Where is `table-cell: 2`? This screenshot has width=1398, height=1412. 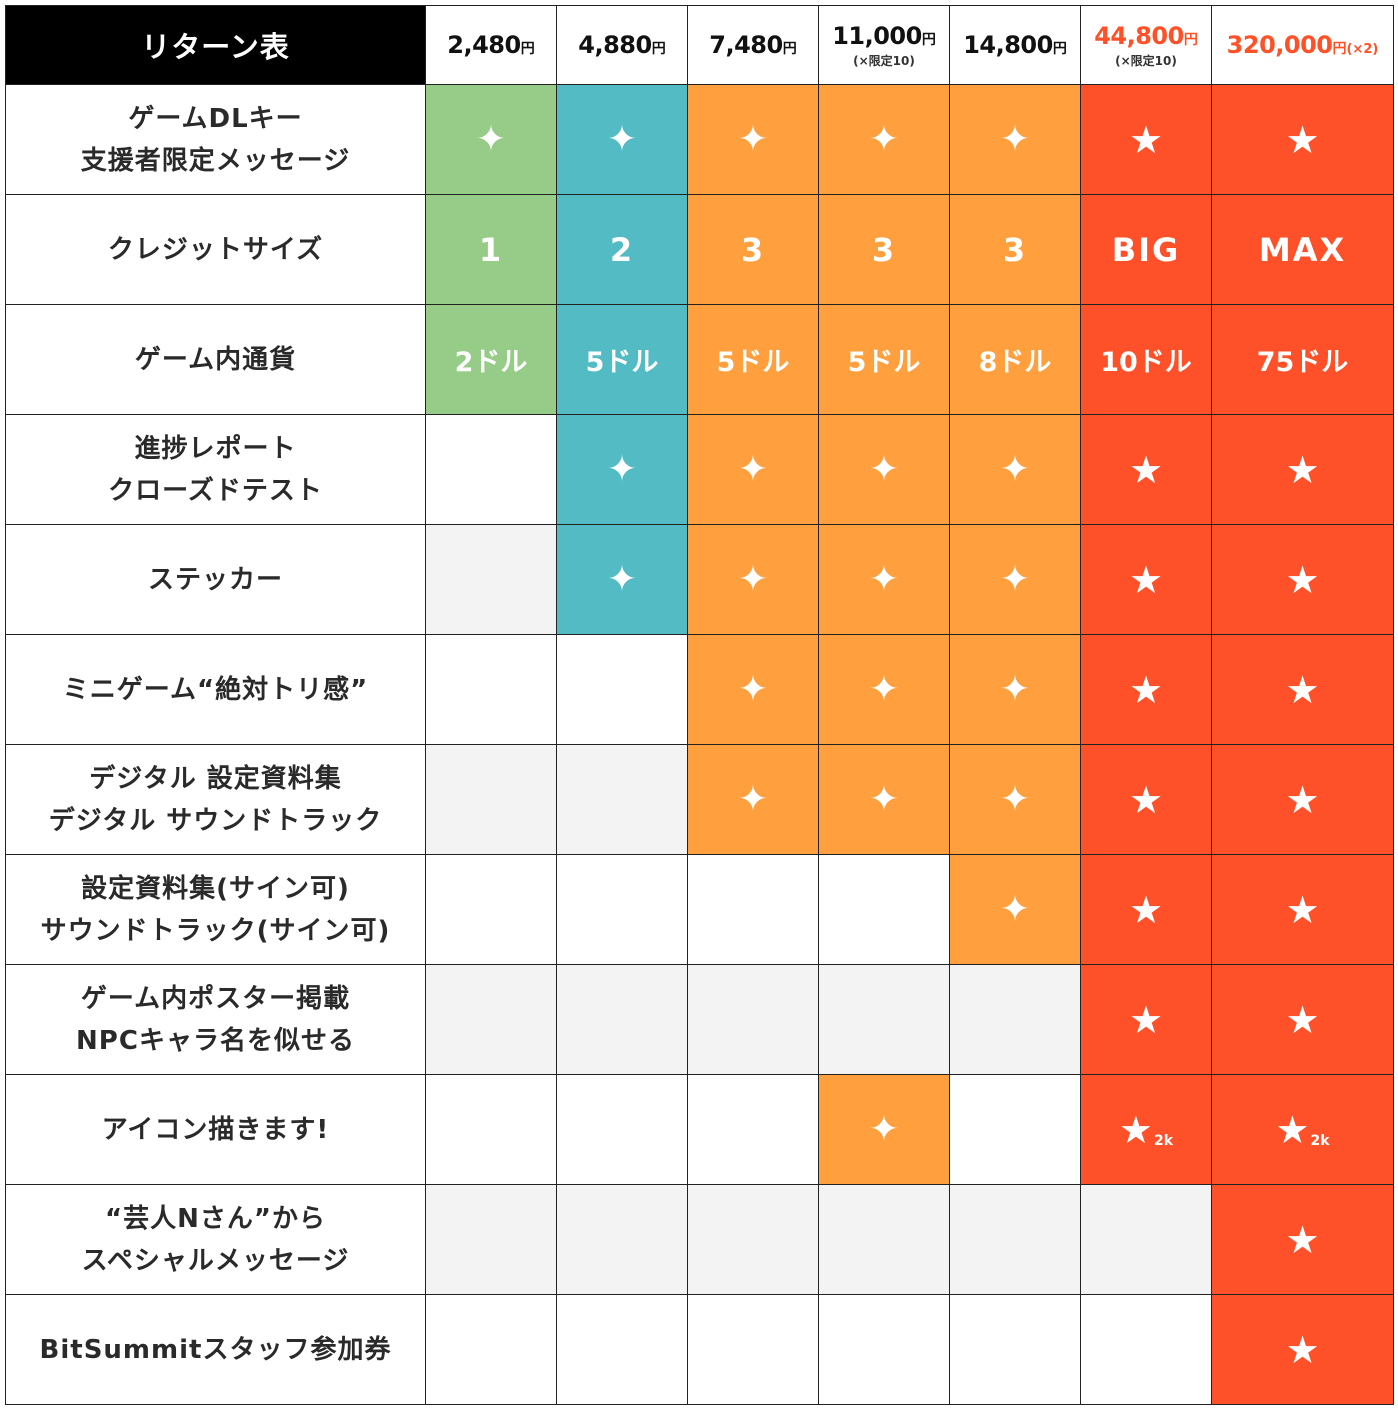 table-cell: 2 is located at coordinates (622, 249).